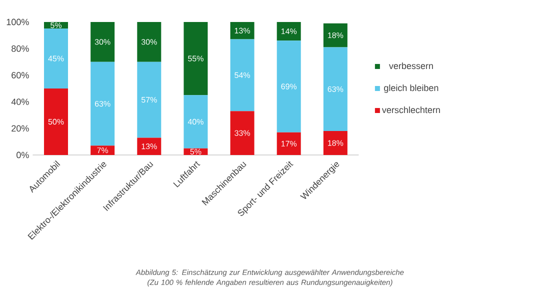 The width and height of the screenshot is (540, 294). I want to click on y-tick-label: 20%, so click(20, 128).